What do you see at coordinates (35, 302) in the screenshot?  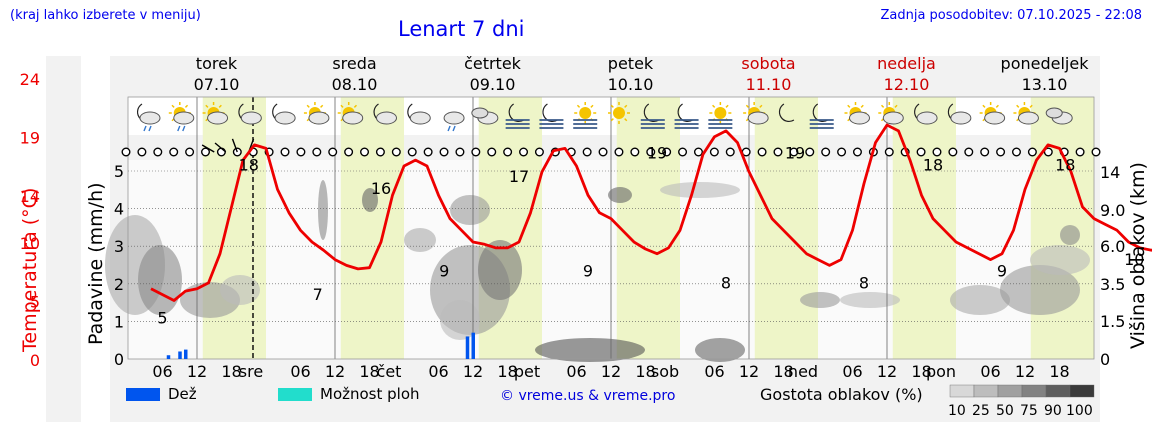 I see `temperature-tick: 5` at bounding box center [35, 302].